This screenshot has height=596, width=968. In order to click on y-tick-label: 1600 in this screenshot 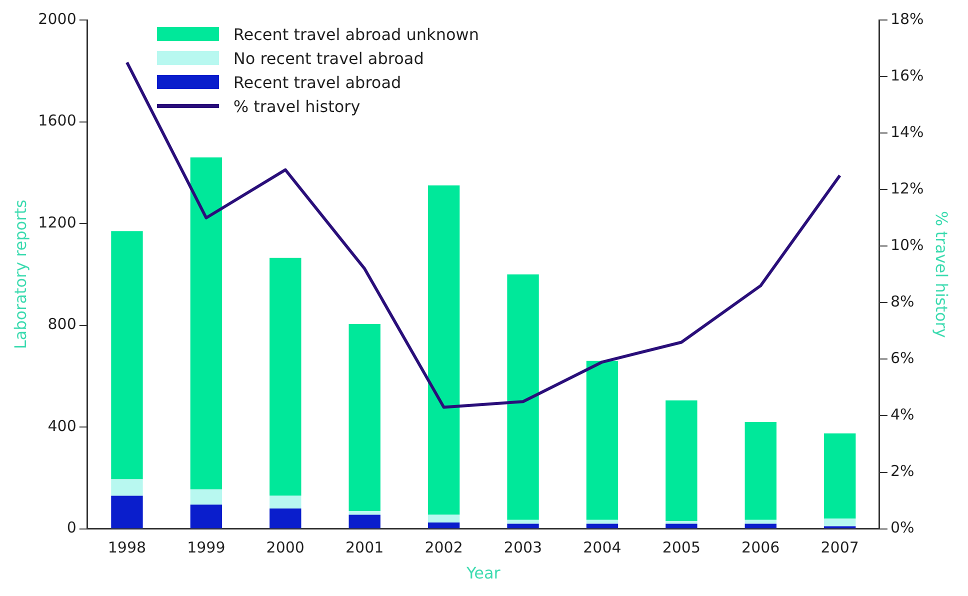, I will do `click(57, 121)`.